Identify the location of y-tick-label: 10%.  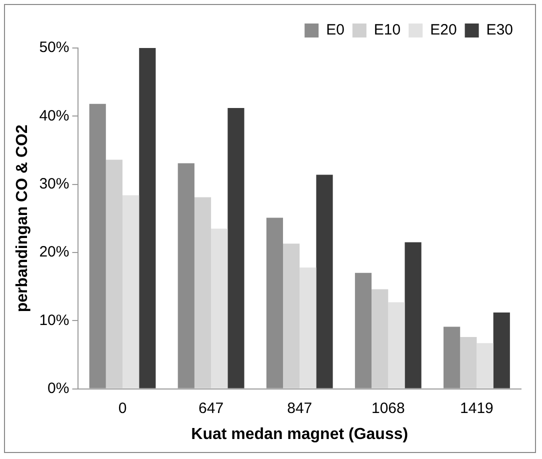
(54, 320).